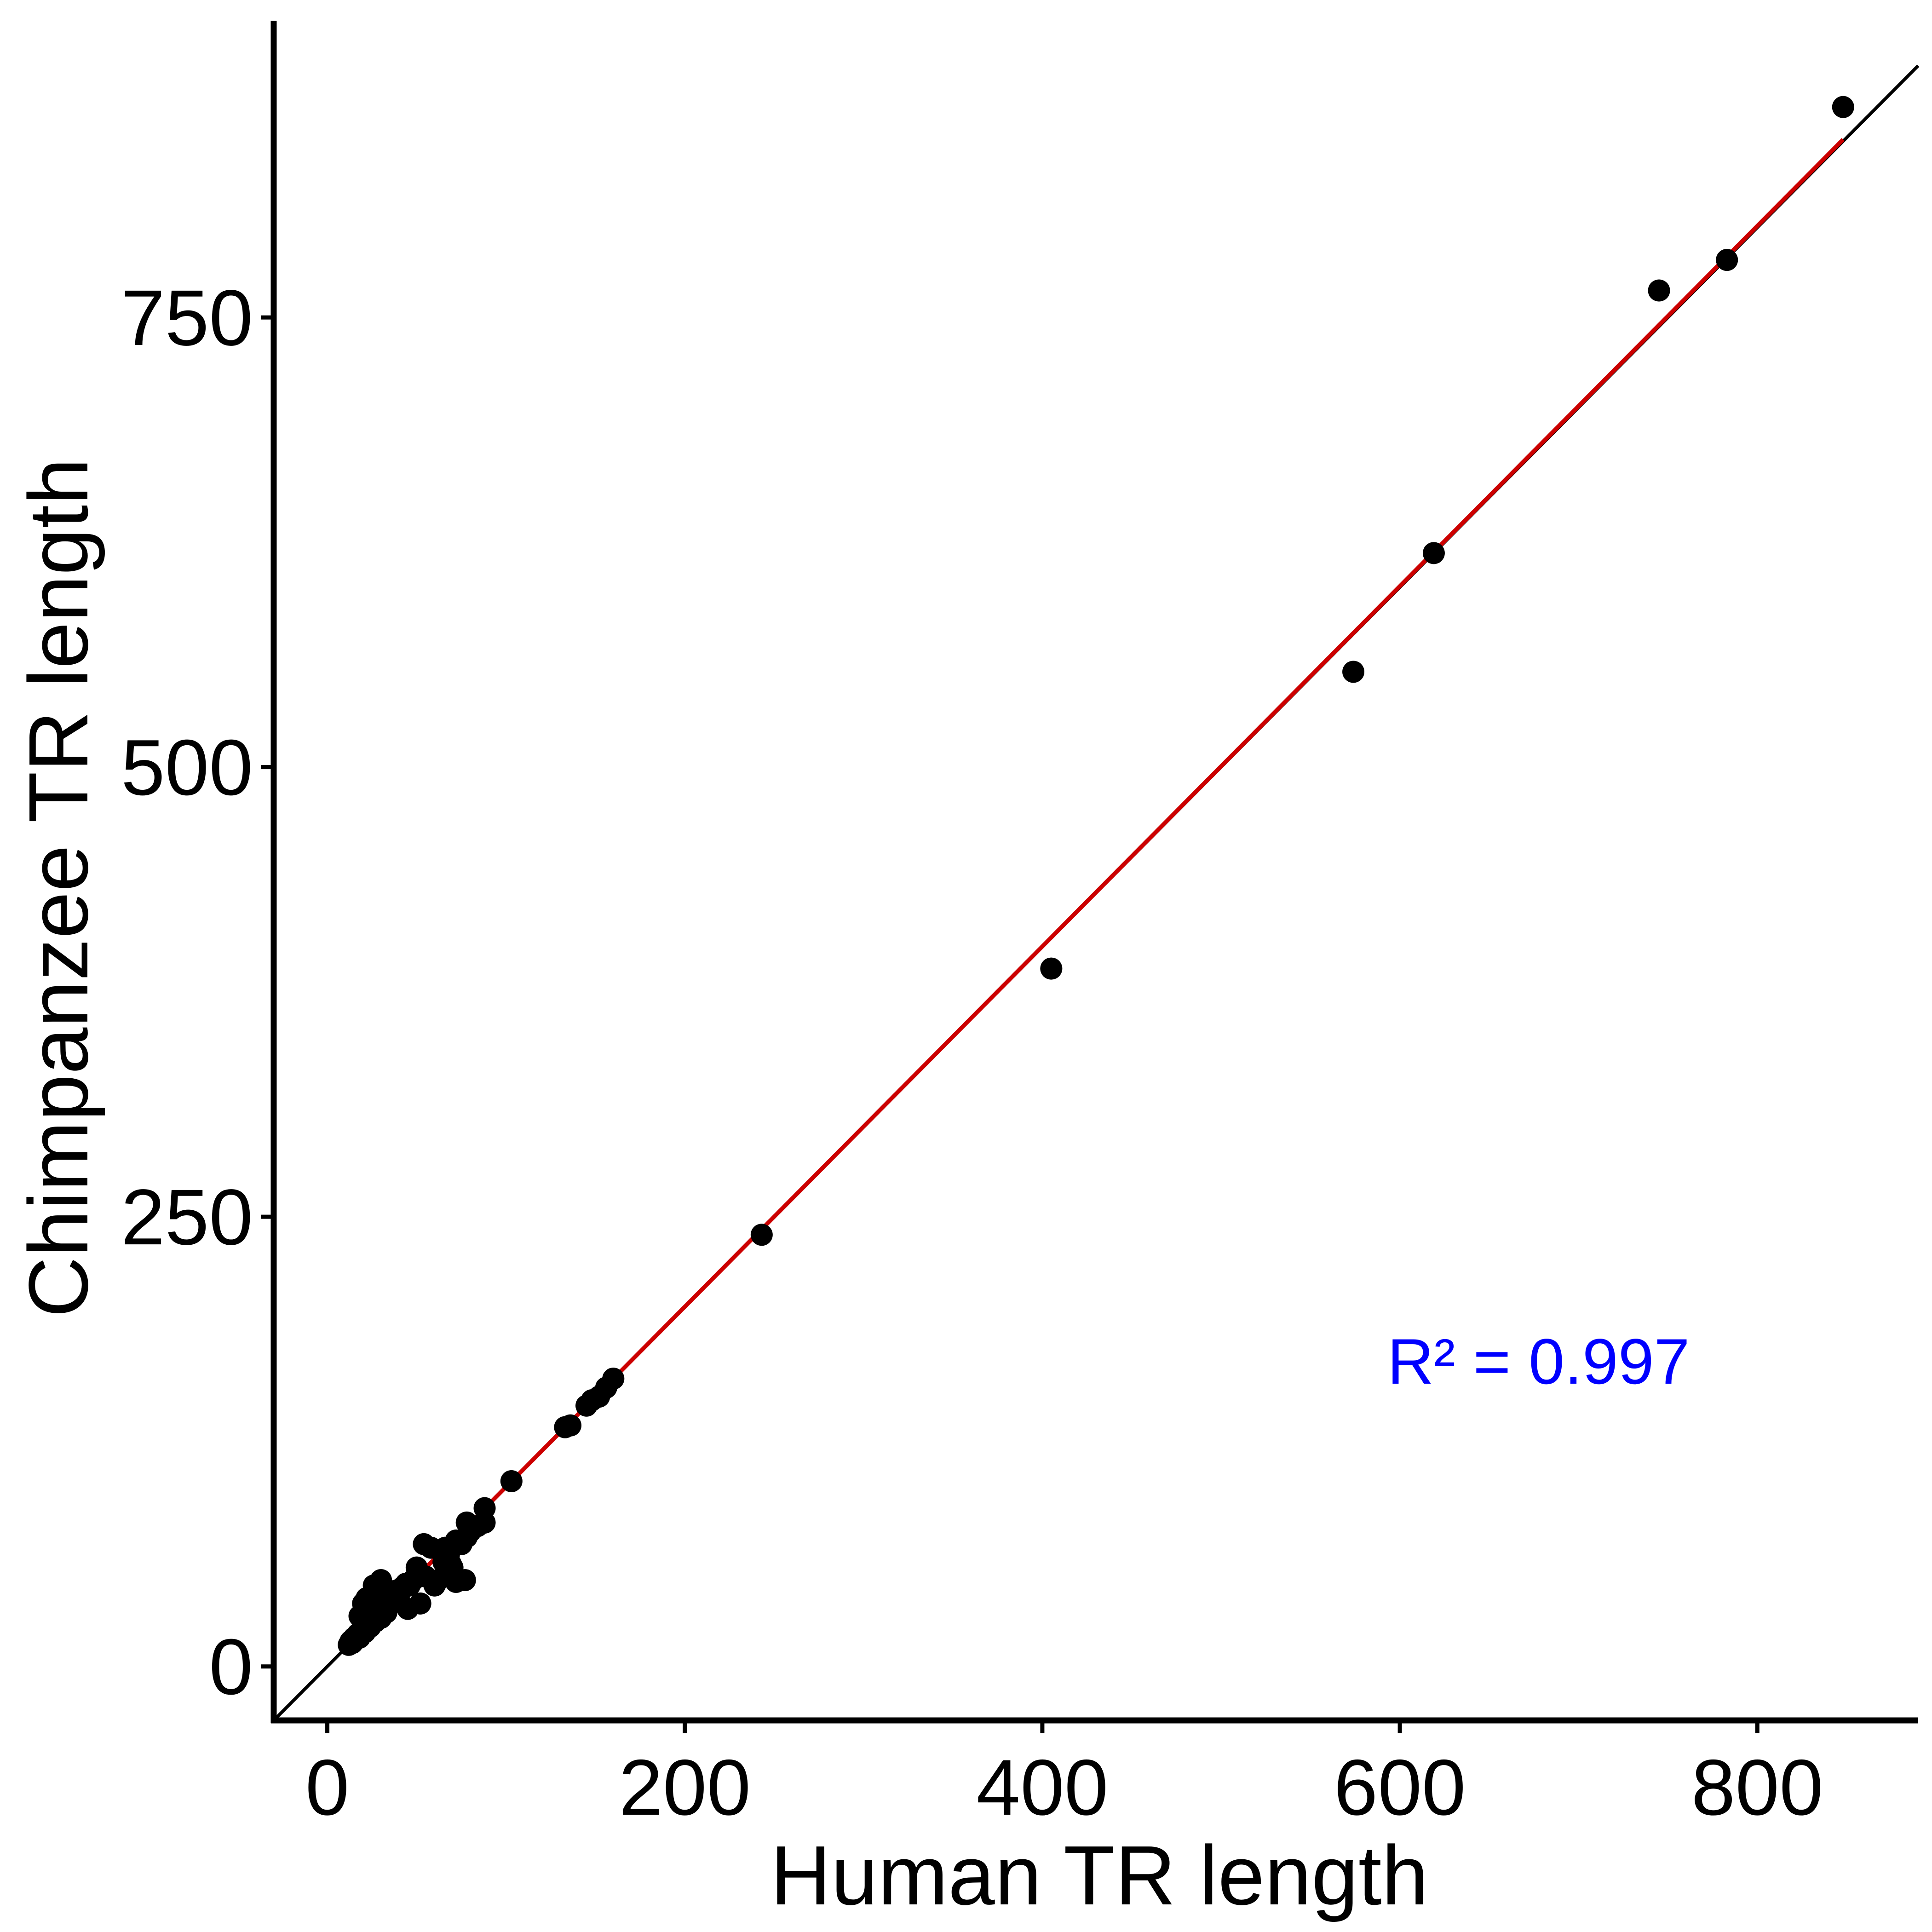 The image size is (1932, 1932). Describe the element at coordinates (58, 887) in the screenshot. I see `y-axis-title: Chimpanzee TR length` at that location.